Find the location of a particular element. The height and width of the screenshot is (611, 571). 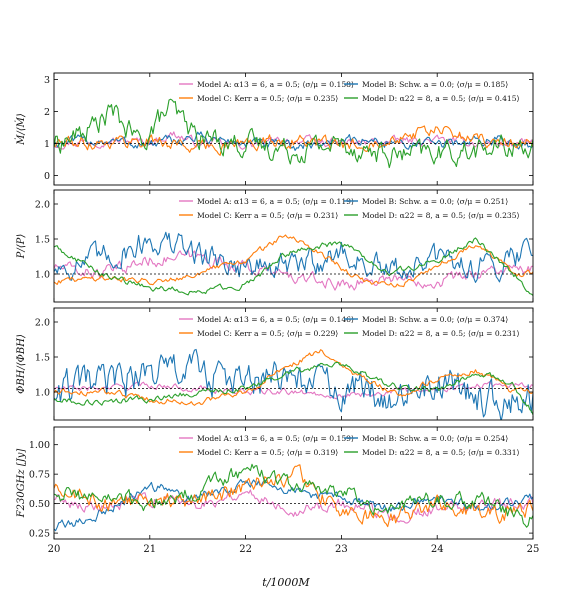

y-axis-label: ΦBH/⟨ΦBH⟩ is located at coordinates (21, 364).